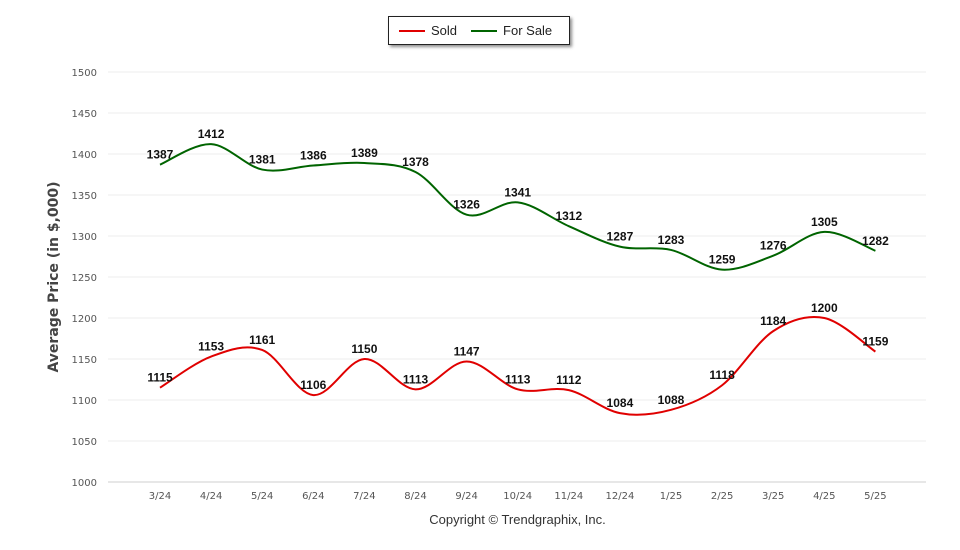 This screenshot has width=960, height=550. Describe the element at coordinates (467, 351) in the screenshot. I see `data-label: 1147` at that location.